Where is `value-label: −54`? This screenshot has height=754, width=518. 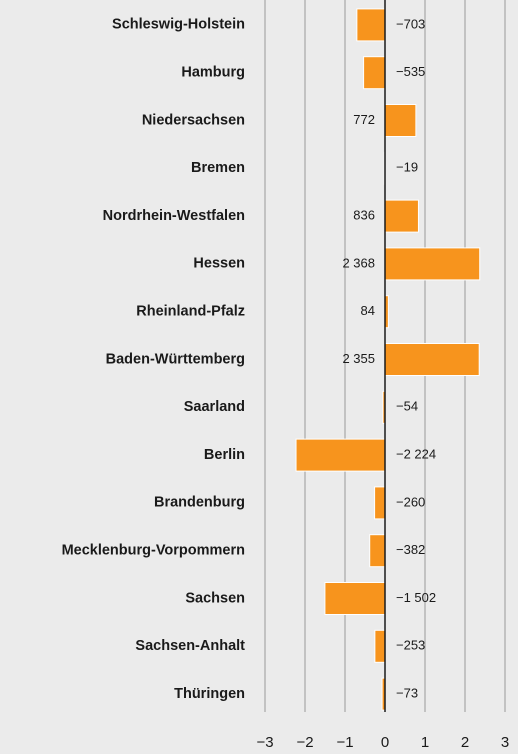 value-label: −54 is located at coordinates (407, 406).